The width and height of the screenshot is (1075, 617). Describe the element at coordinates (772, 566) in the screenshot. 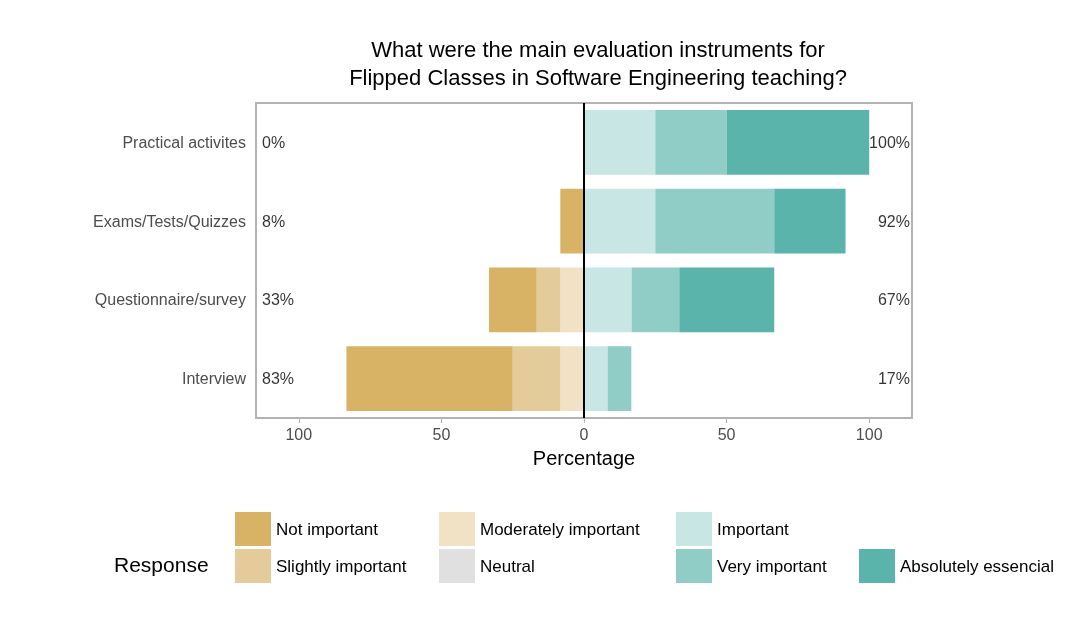

I see `legend-label: Very important` at that location.